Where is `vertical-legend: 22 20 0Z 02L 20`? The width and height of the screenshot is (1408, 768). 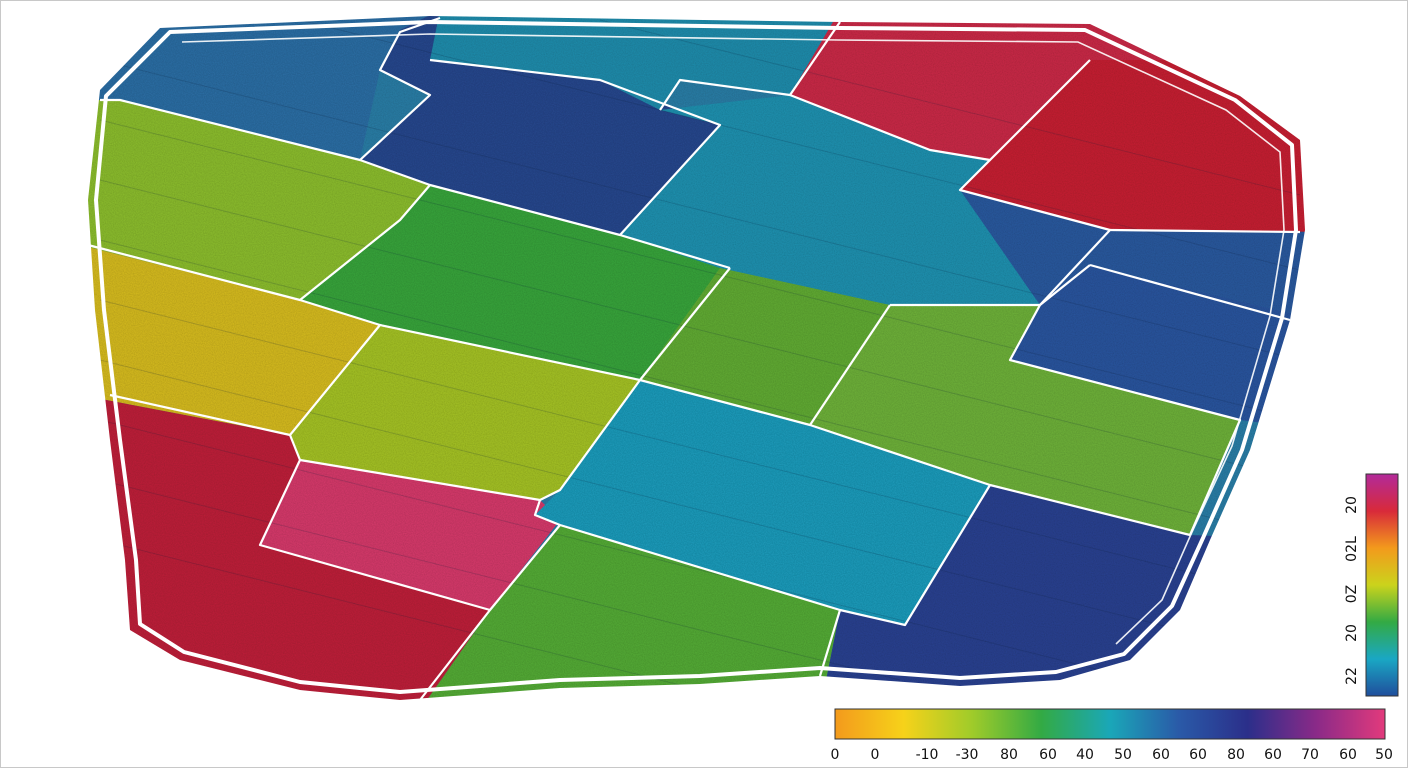 vertical-legend: 22 20 0Z 02L 20 is located at coordinates (1371, 585).